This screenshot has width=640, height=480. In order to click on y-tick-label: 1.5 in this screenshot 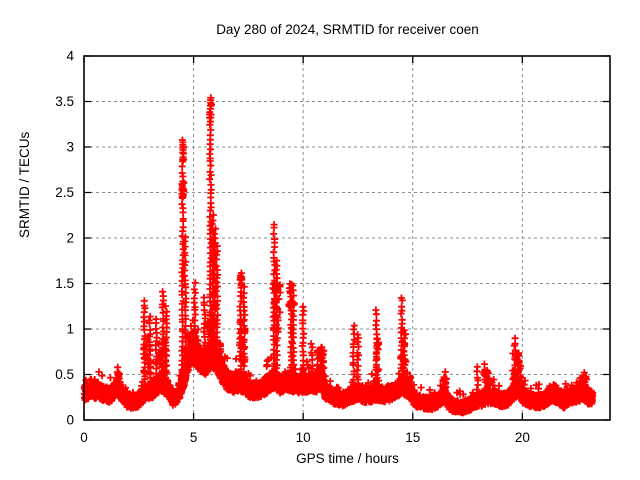, I will do `click(64, 283)`.